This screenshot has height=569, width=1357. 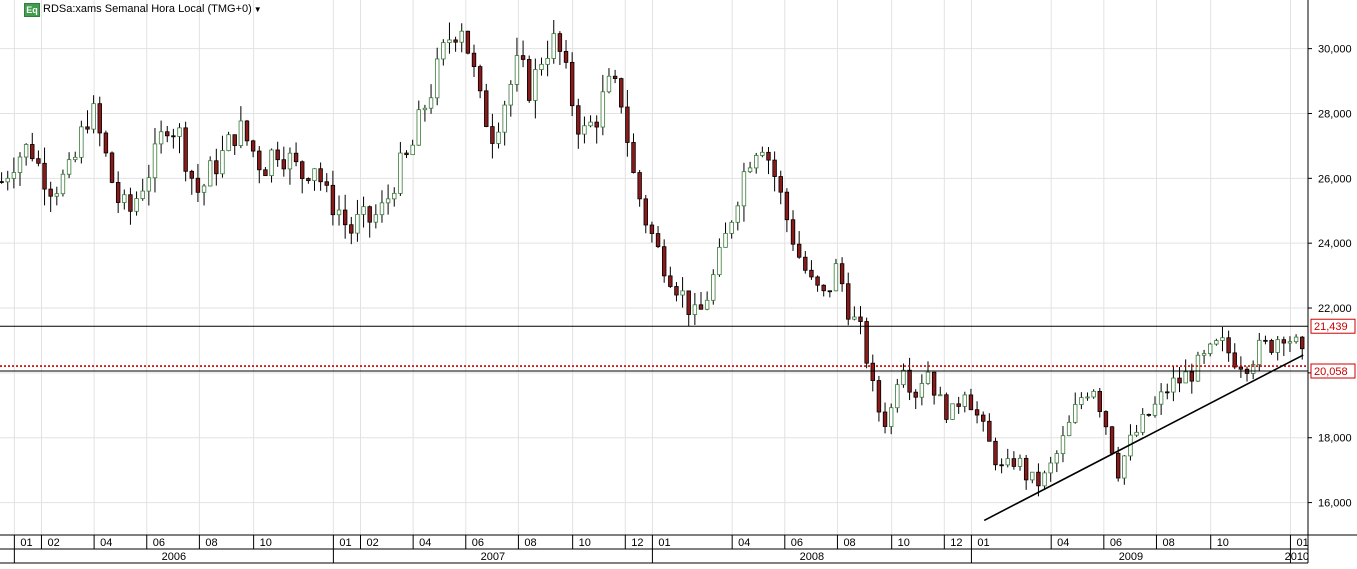 I want to click on month-label: 10, so click(x=266, y=543).